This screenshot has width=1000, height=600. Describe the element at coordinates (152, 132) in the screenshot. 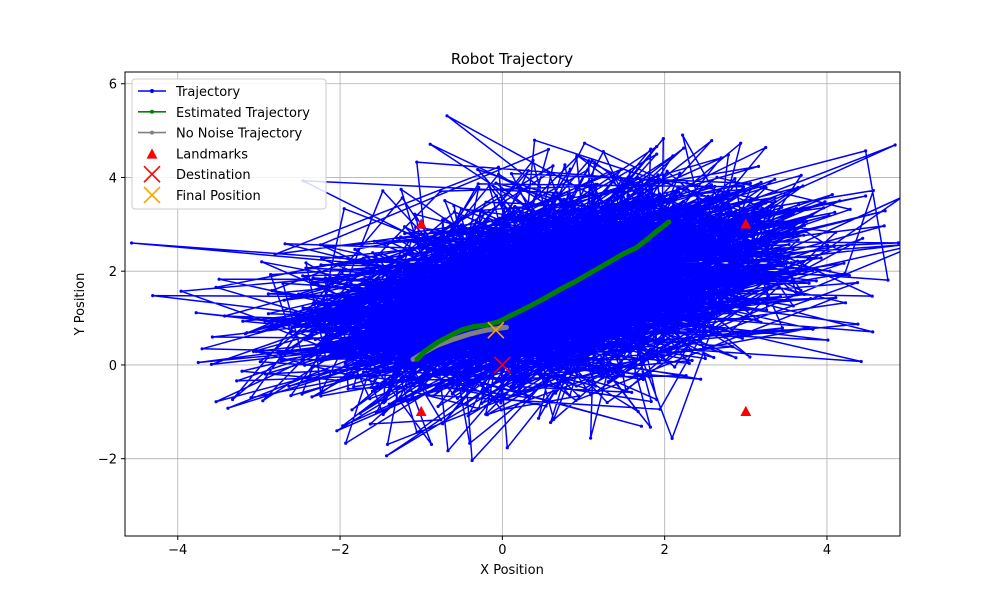

I see `legend-no-noise-trajectory-swatch-dot` at that location.